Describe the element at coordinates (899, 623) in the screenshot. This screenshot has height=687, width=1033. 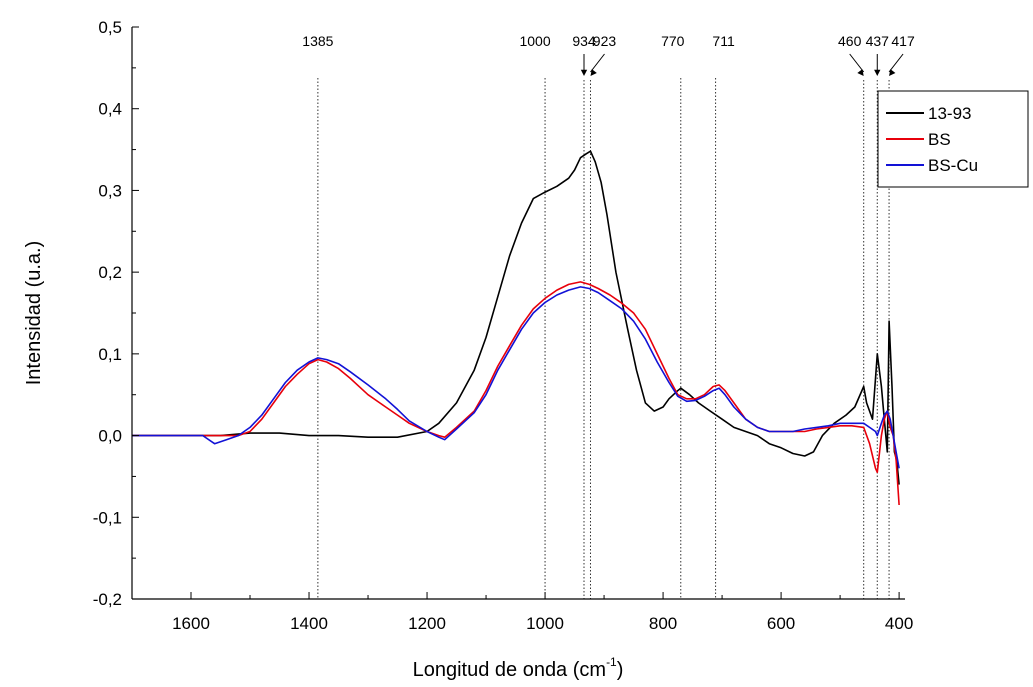
I see `x-tick-label: 400` at that location.